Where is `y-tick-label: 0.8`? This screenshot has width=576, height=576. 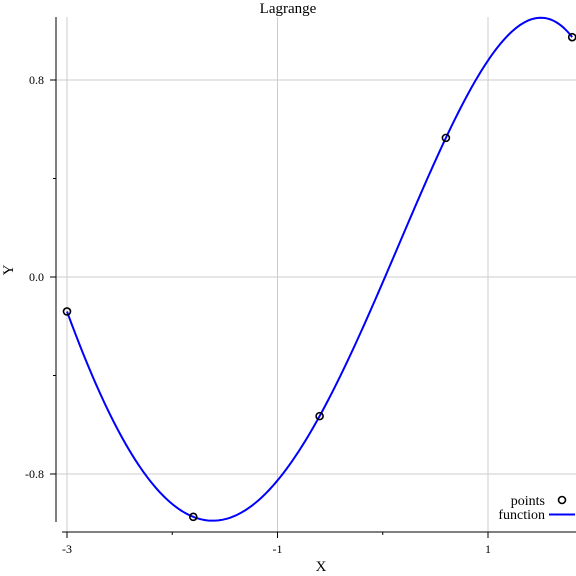 y-tick-label: 0.8 is located at coordinates (36, 80).